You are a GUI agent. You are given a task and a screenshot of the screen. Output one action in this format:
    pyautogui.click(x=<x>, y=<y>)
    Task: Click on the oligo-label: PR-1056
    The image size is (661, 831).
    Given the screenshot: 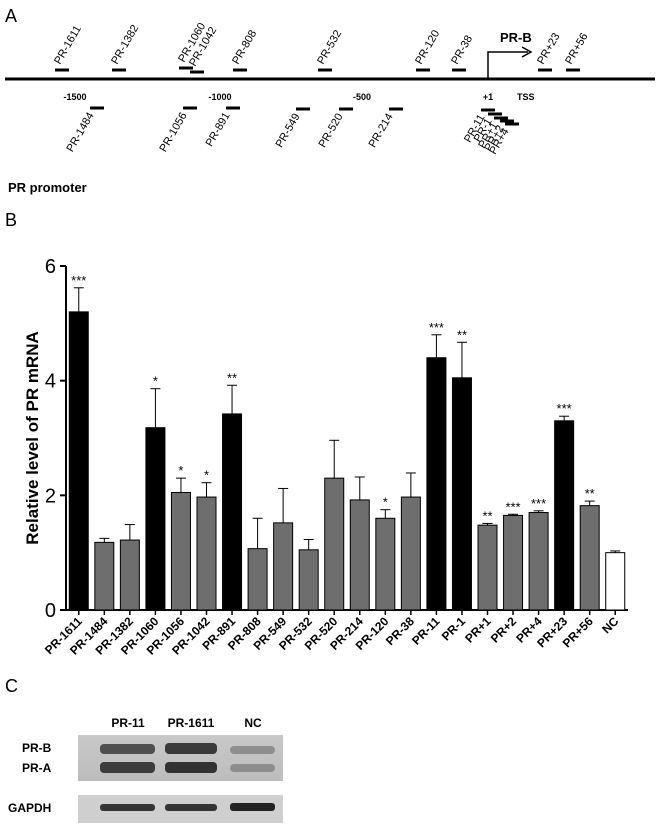 What is the action you would take?
    pyautogui.click(x=173, y=133)
    